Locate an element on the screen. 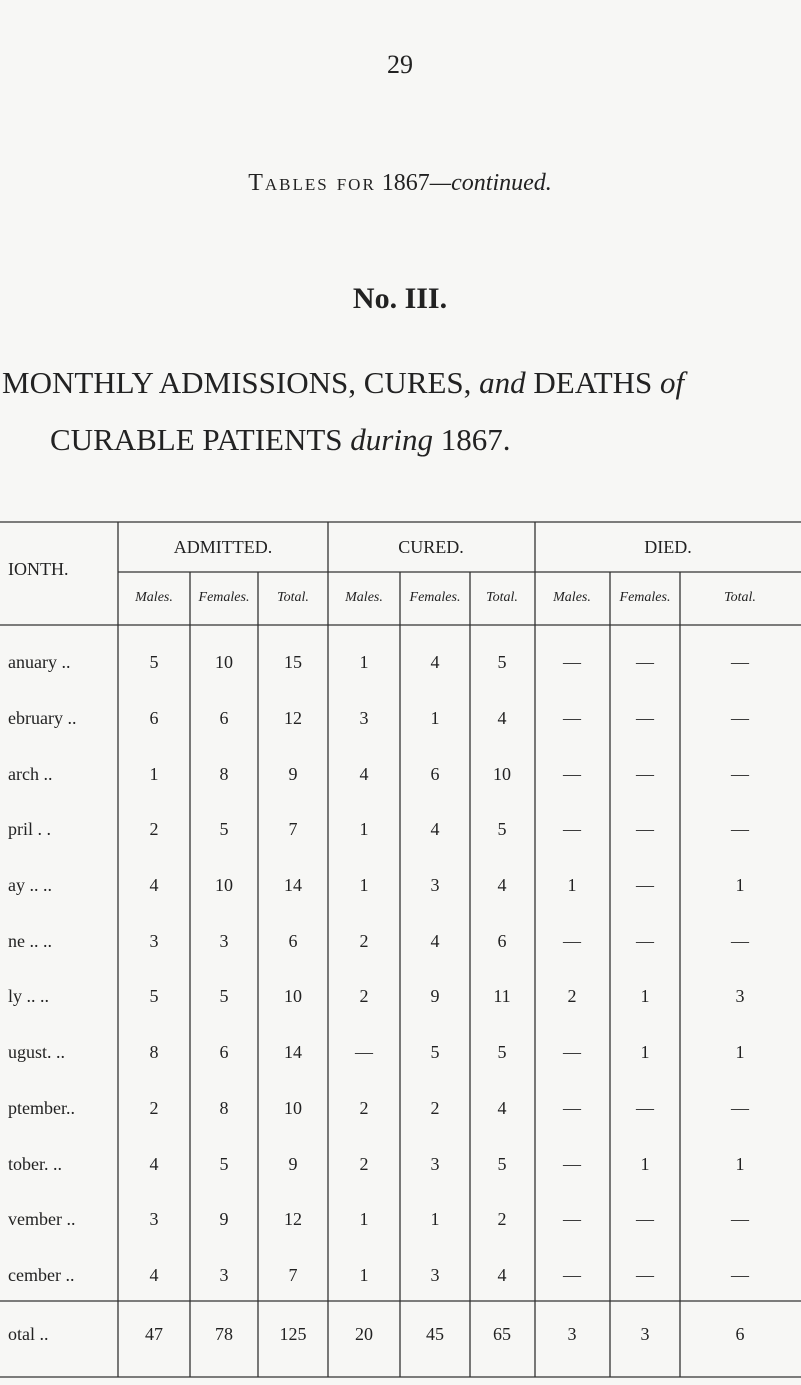  total-cell: 3 is located at coordinates (645, 1334).